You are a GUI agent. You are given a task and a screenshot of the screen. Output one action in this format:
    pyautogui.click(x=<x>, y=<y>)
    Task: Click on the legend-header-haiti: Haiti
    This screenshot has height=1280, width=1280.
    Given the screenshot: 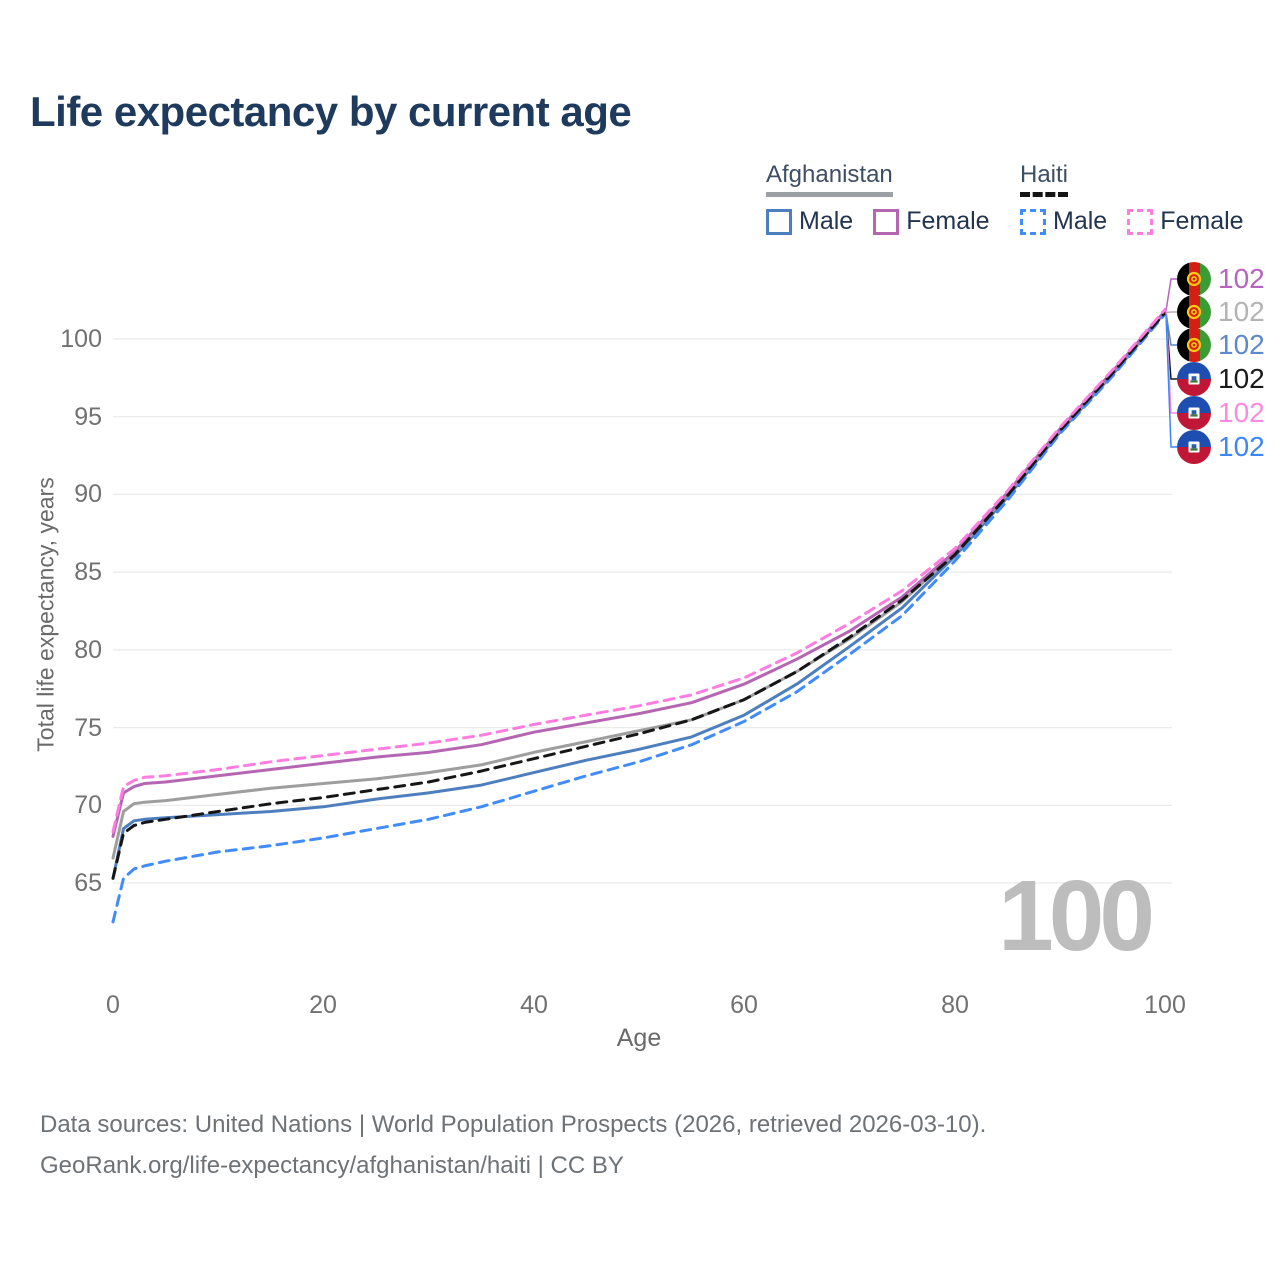 What is the action you would take?
    pyautogui.click(x=1132, y=179)
    